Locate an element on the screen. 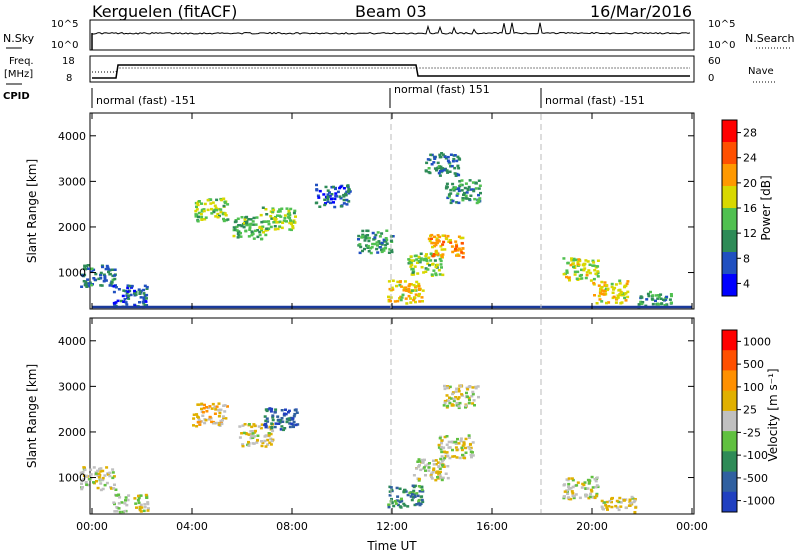 Image resolution: width=800 pixels, height=554 pixels. power-colorbar-tick-label: 4 is located at coordinates (746, 283).